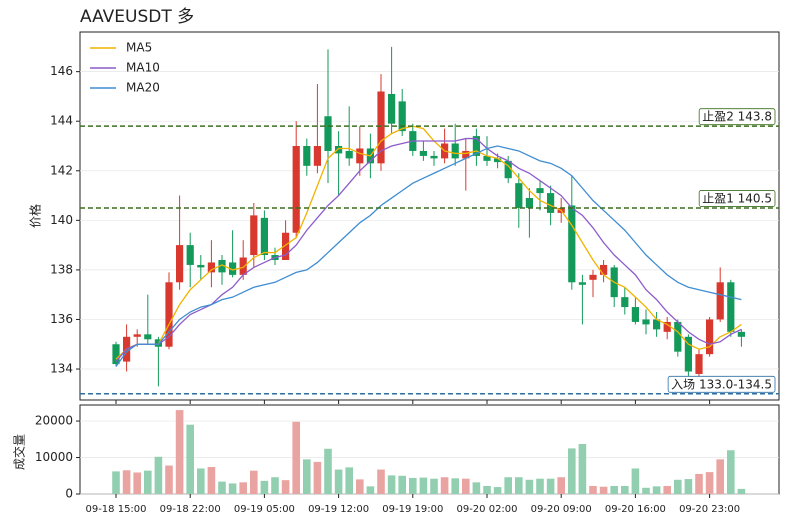 The image size is (787, 526). Describe the element at coordinates (137, 17) in the screenshot. I see `chart-title: AAVEUSDT 多` at that location.